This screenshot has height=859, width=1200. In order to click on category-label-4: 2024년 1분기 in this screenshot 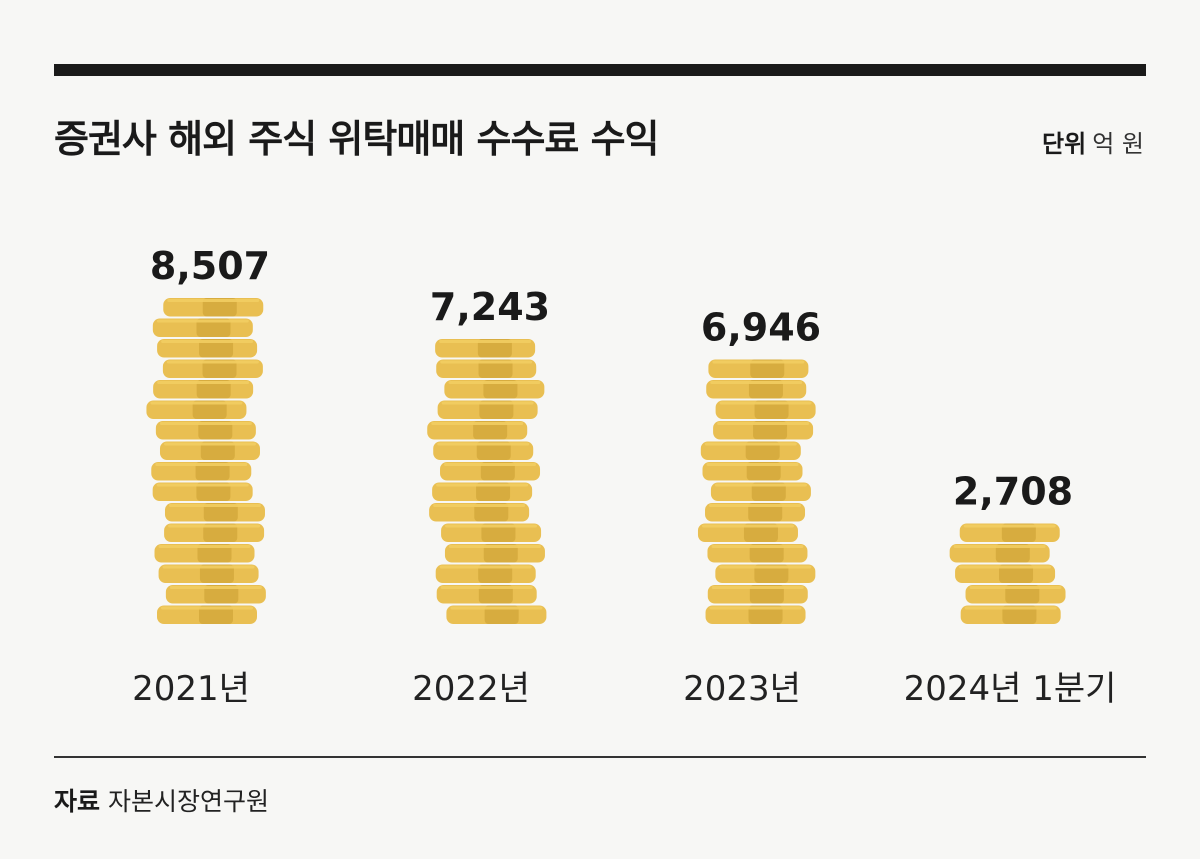, I will do `click(1010, 689)`.